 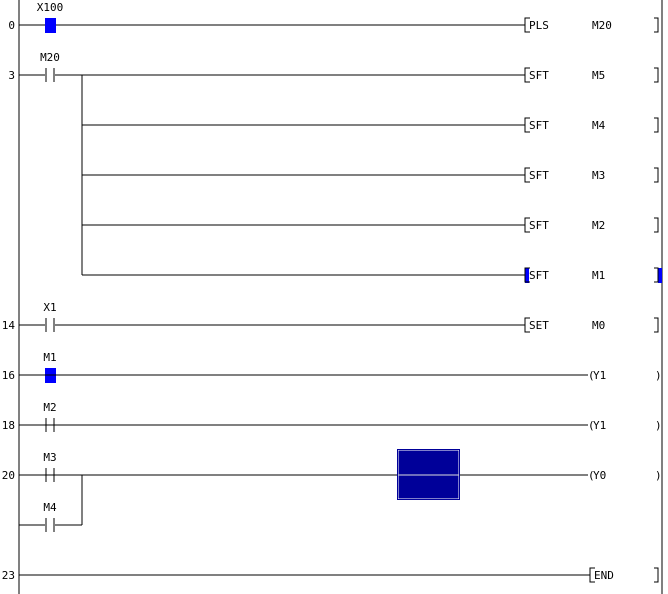 What do you see at coordinates (50, 7) in the screenshot?
I see `contact-label: X100` at bounding box center [50, 7].